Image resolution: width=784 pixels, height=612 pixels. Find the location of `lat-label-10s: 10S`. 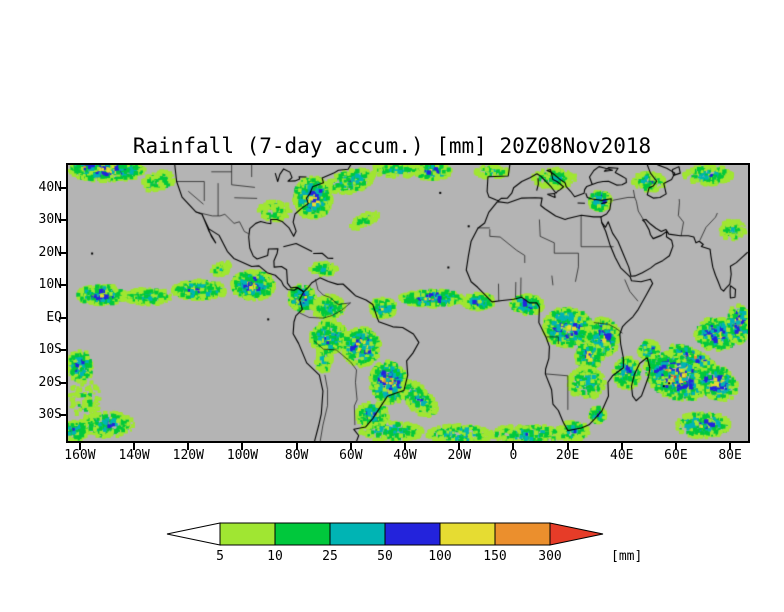

lat-label-10s: 10S is located at coordinates (50, 350).